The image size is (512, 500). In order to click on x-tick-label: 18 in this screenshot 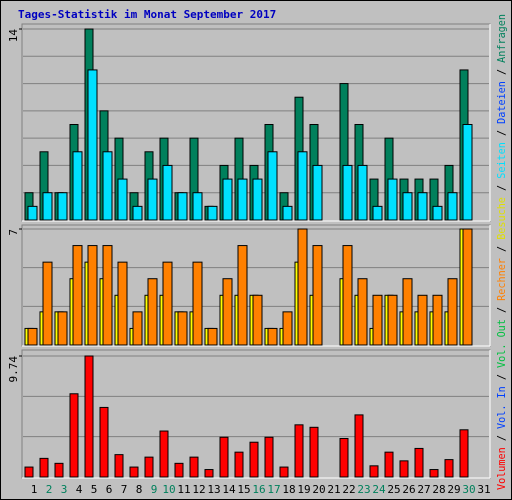, I will do `click(288, 489)`.